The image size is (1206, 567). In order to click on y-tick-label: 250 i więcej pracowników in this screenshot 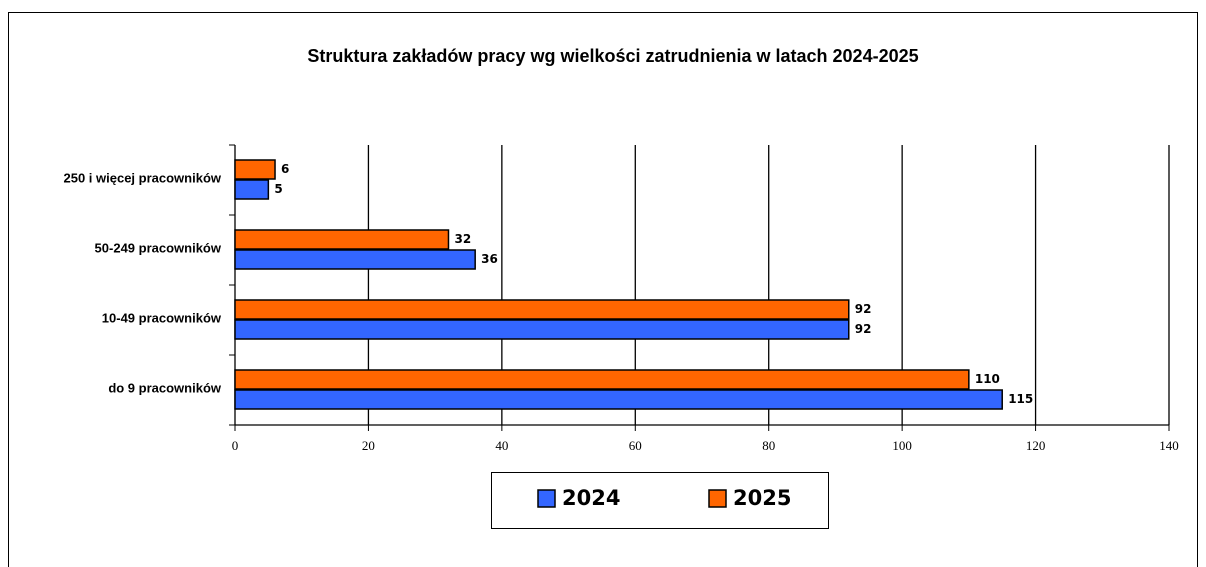, I will do `click(142, 177)`.